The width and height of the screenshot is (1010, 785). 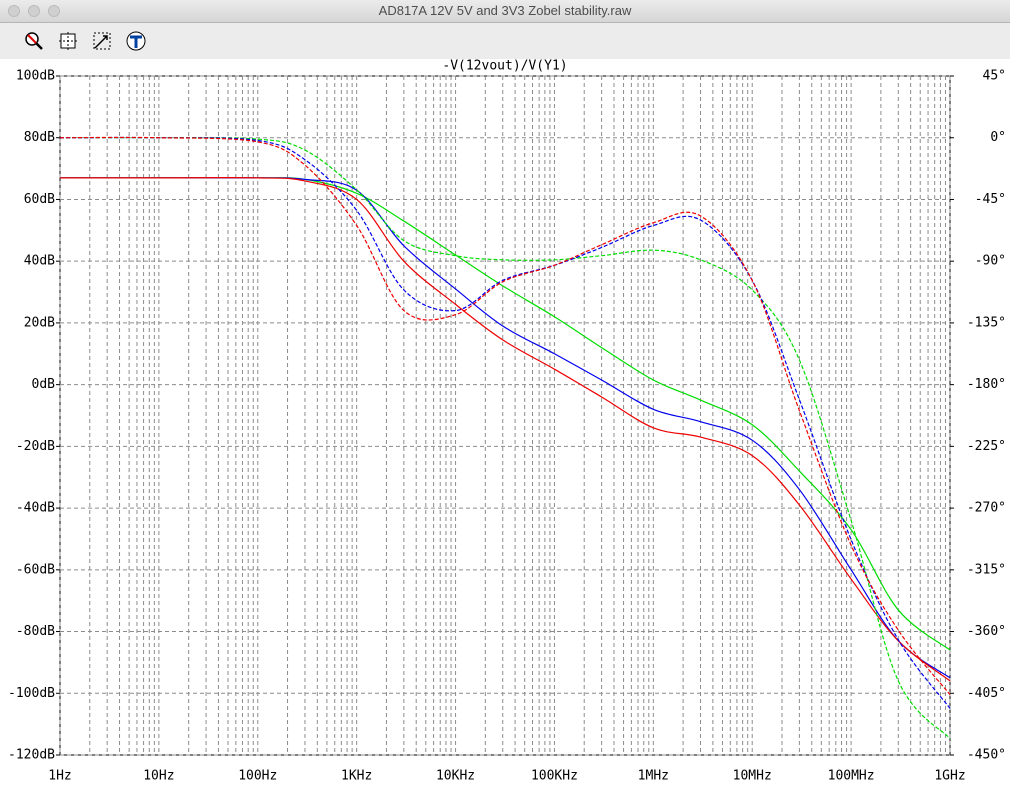 I want to click on chart-title: -V(12vout)/V(Y1), so click(x=504, y=66).